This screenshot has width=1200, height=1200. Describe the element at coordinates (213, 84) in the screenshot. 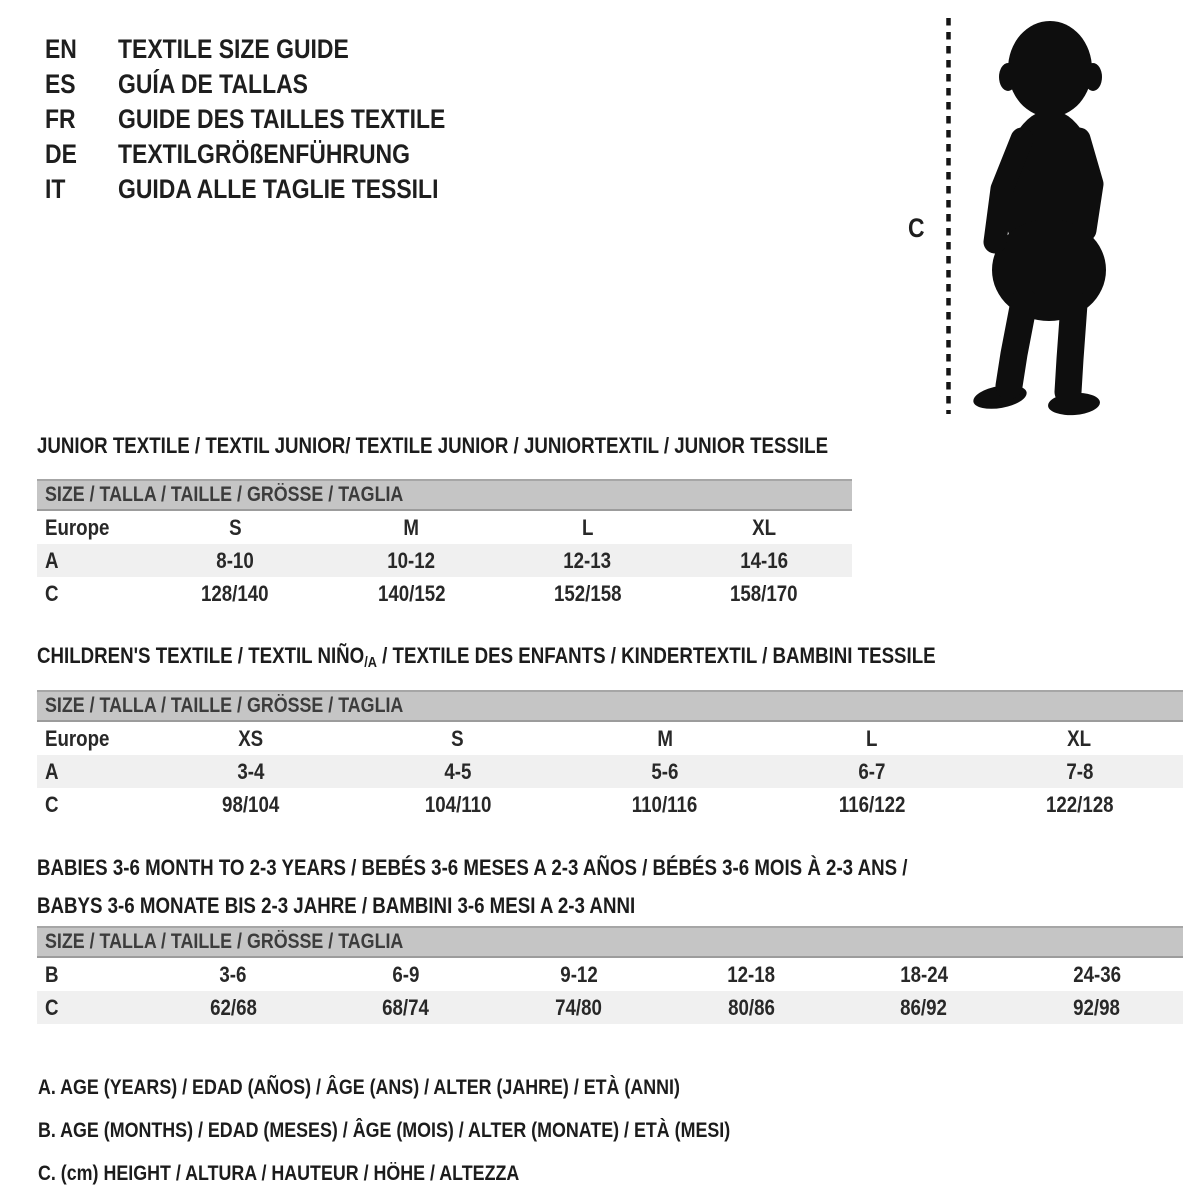

I see `lang-title-es: GUÍA DE TALLAS` at that location.